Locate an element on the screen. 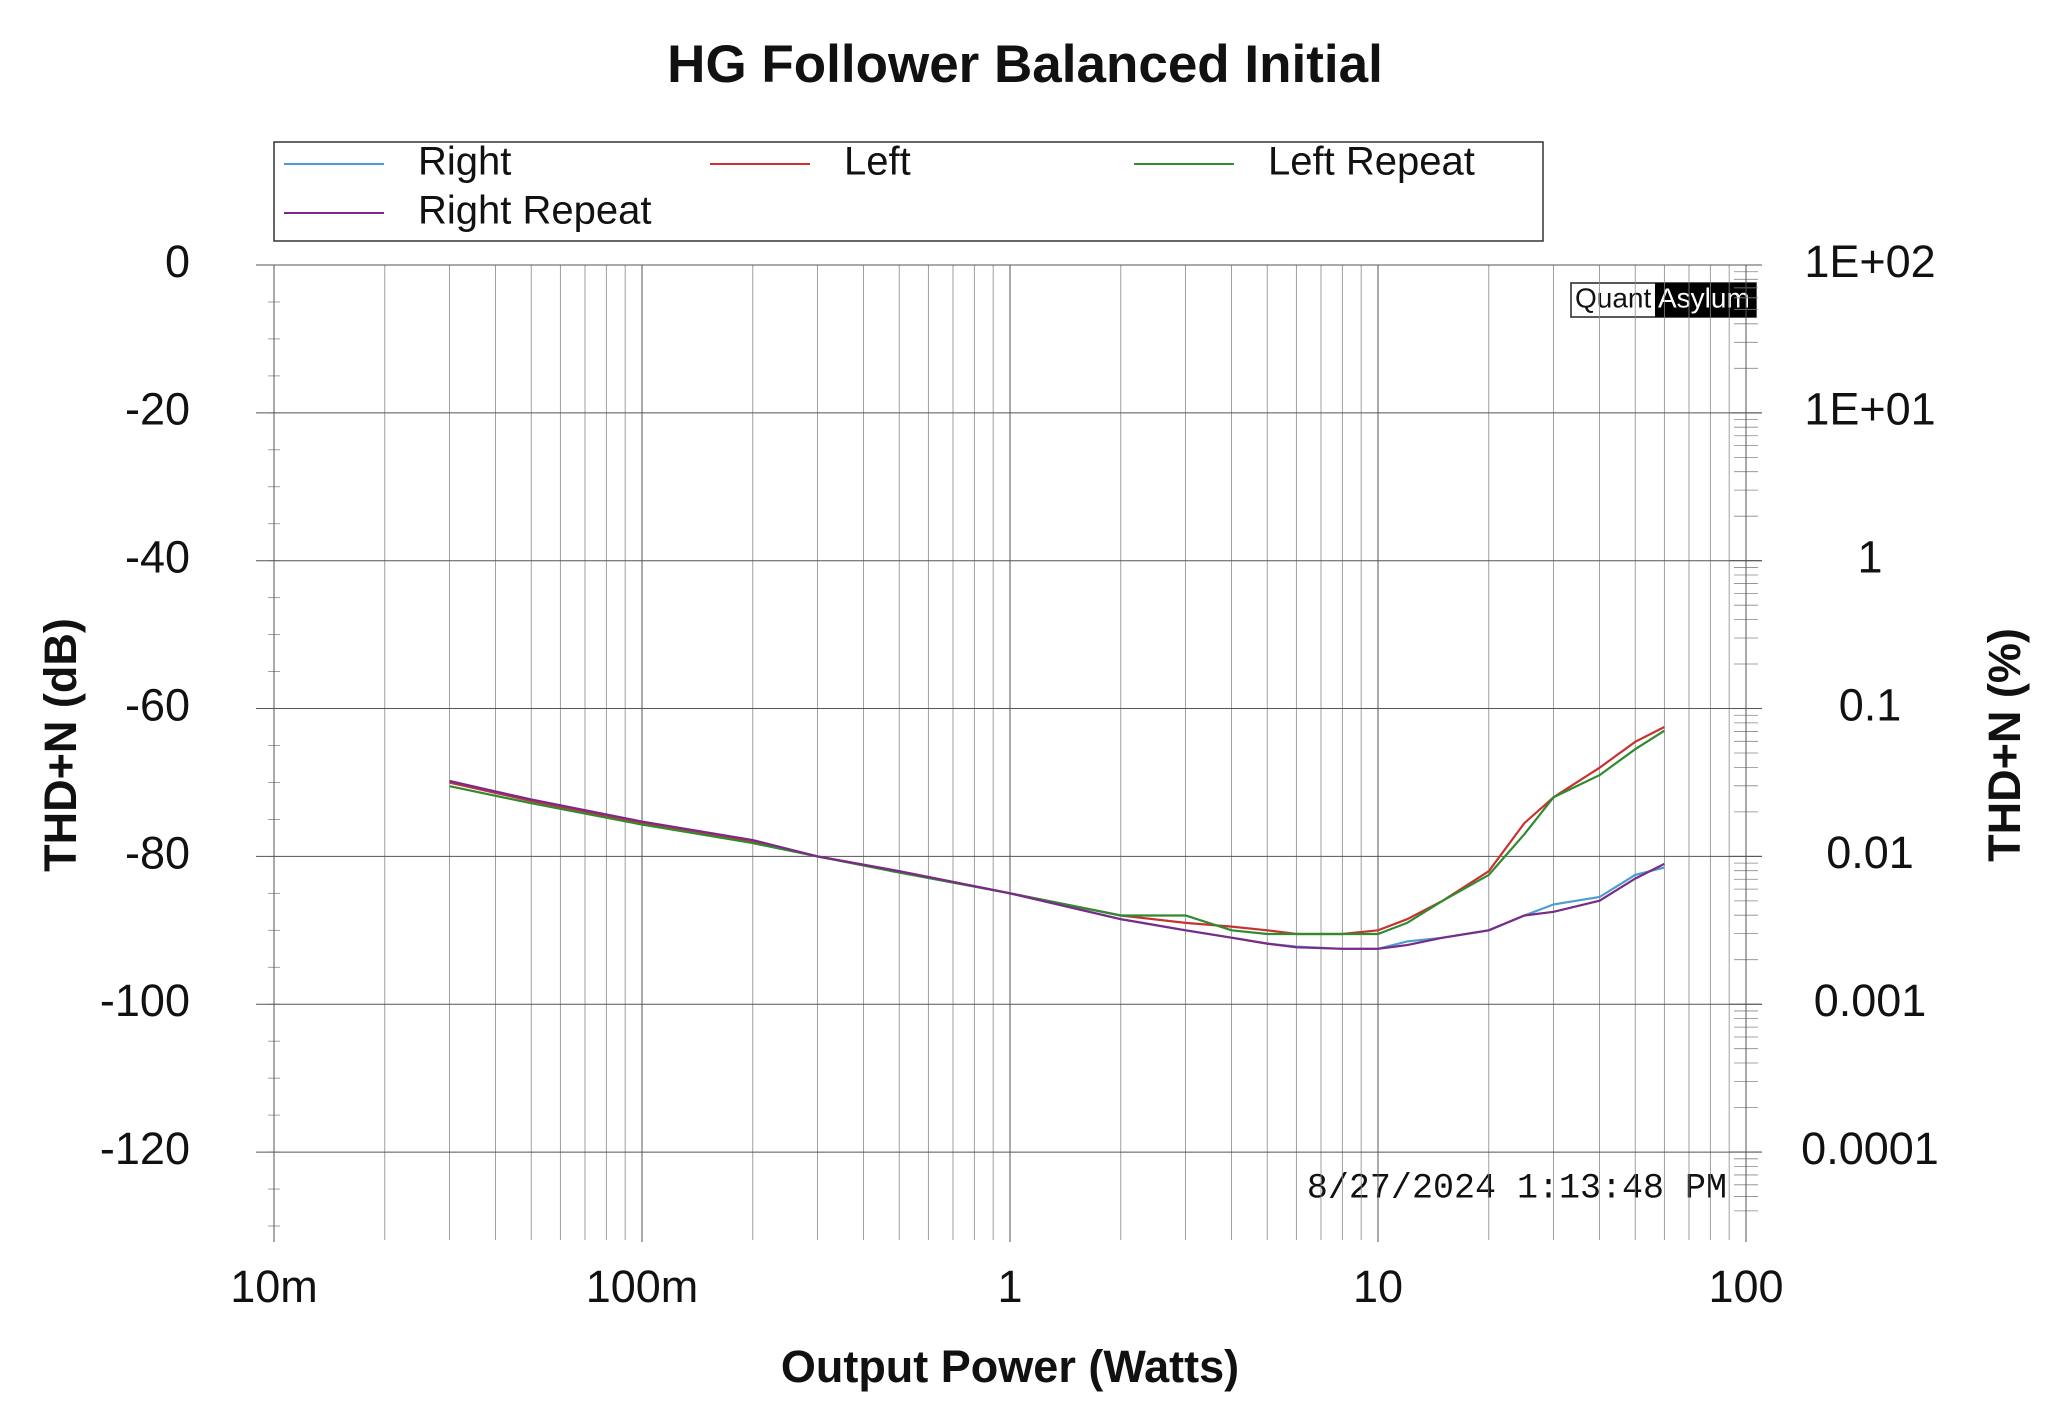  x-axis-label: Output Power (Watts) is located at coordinates (1010, 1366).